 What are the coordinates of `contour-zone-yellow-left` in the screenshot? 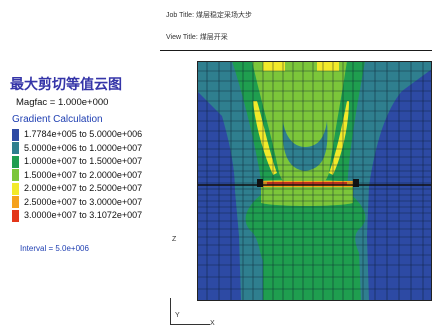 It's located at (265, 138).